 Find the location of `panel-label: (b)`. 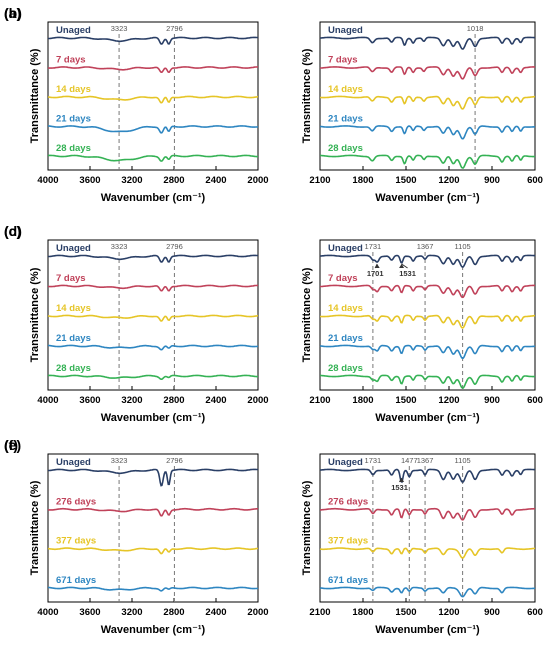

panel-label: (b) is located at coordinates (13, 13).